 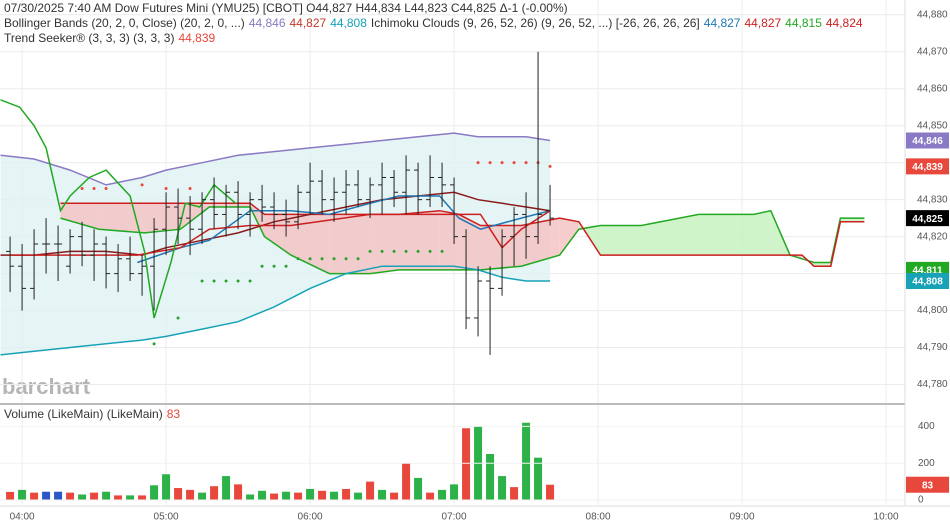 What do you see at coordinates (927, 282) in the screenshot?
I see `price-badge-label: 44,808` at bounding box center [927, 282].